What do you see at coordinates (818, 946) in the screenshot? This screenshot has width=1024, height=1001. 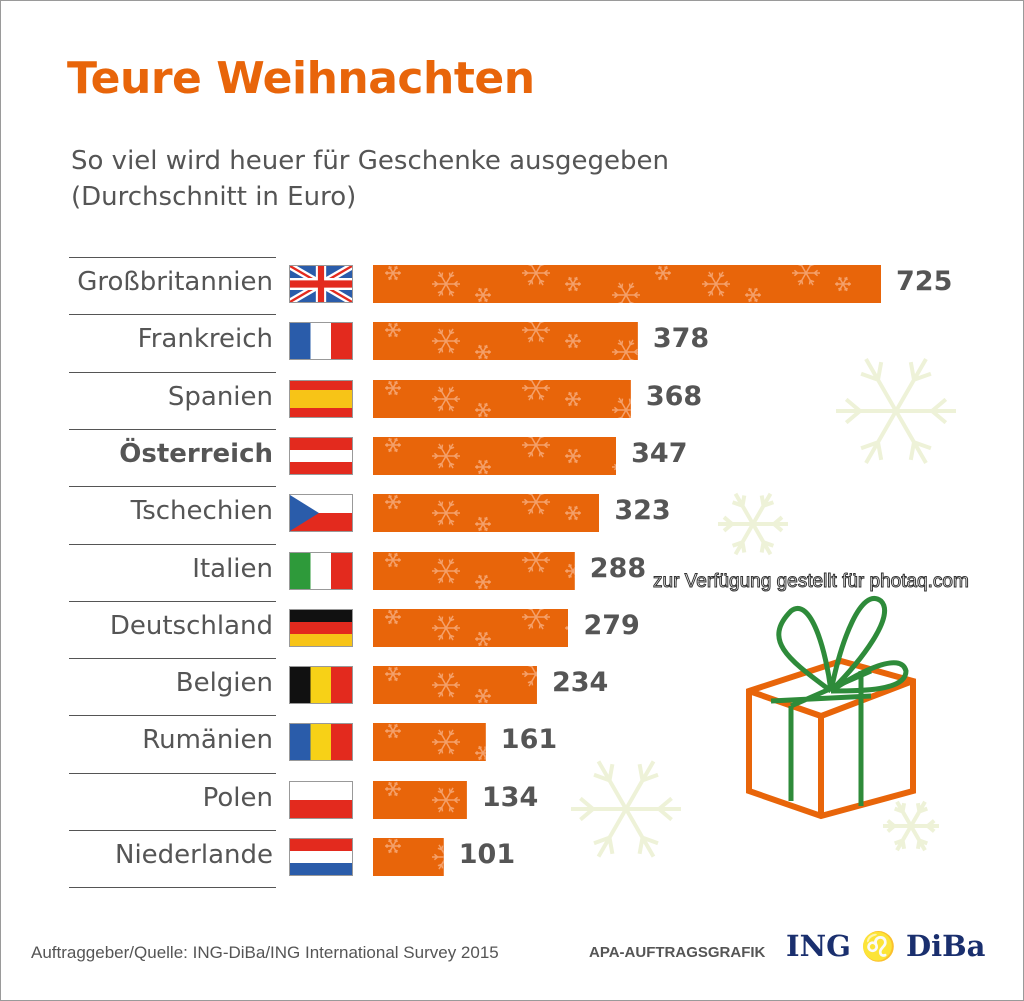 I see `logo-text-left: ING` at bounding box center [818, 946].